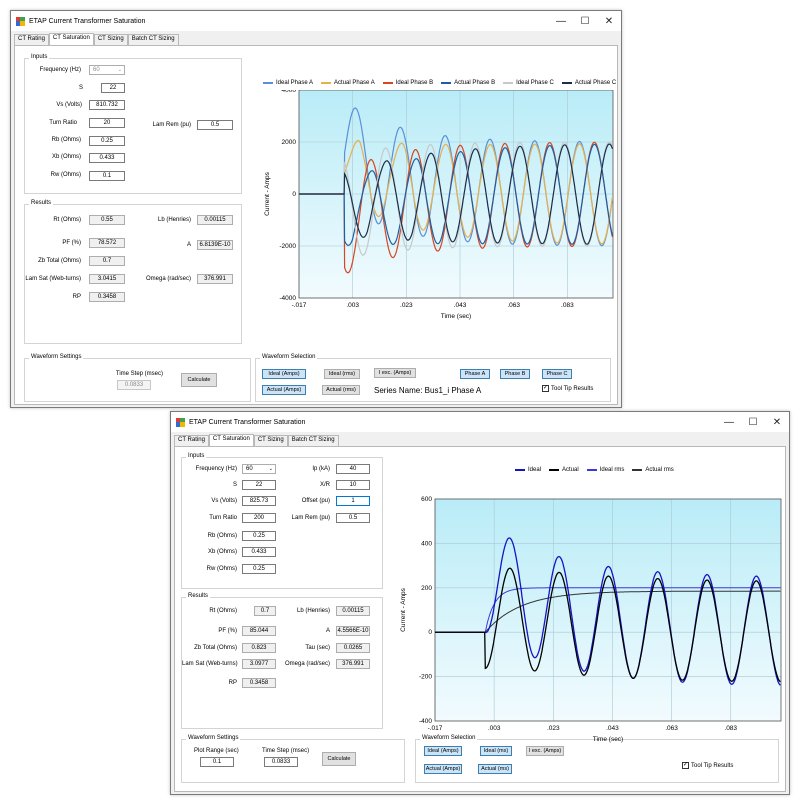 The height and width of the screenshot is (800, 800). Describe the element at coordinates (107, 220) in the screenshot. I see `rt-value: 0.55` at that location.